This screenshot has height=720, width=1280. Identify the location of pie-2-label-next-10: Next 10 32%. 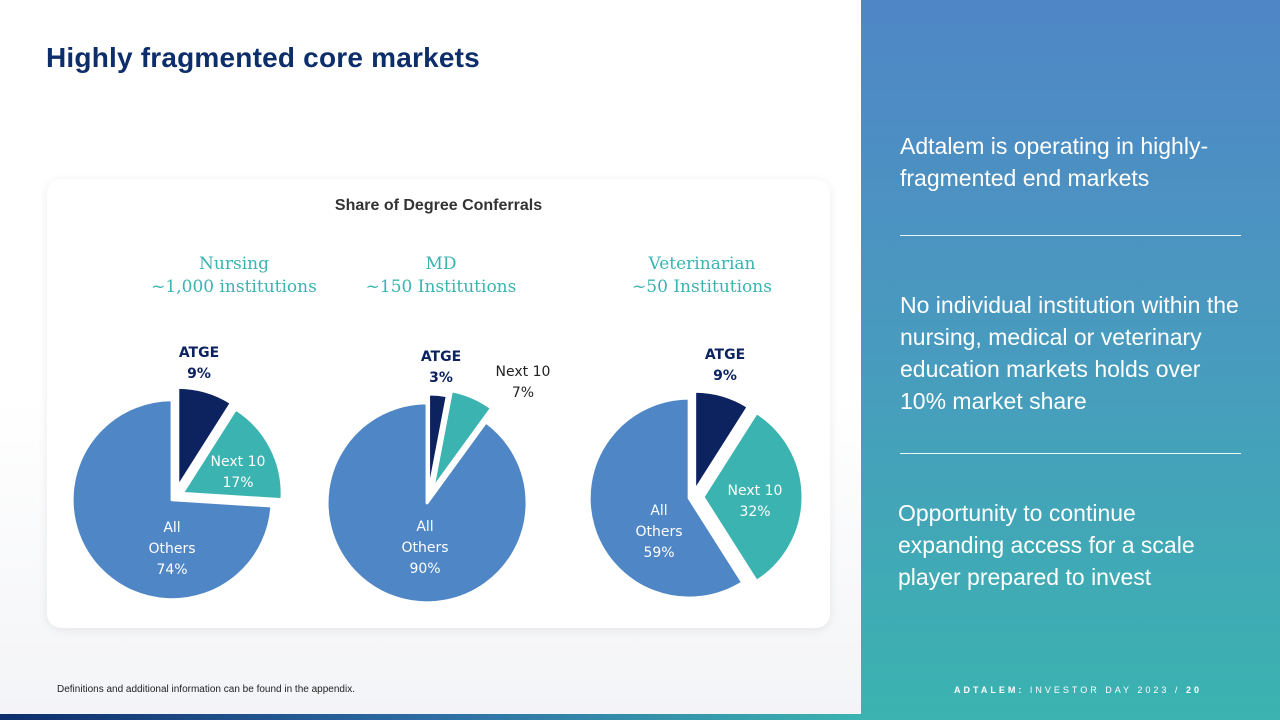
(755, 501).